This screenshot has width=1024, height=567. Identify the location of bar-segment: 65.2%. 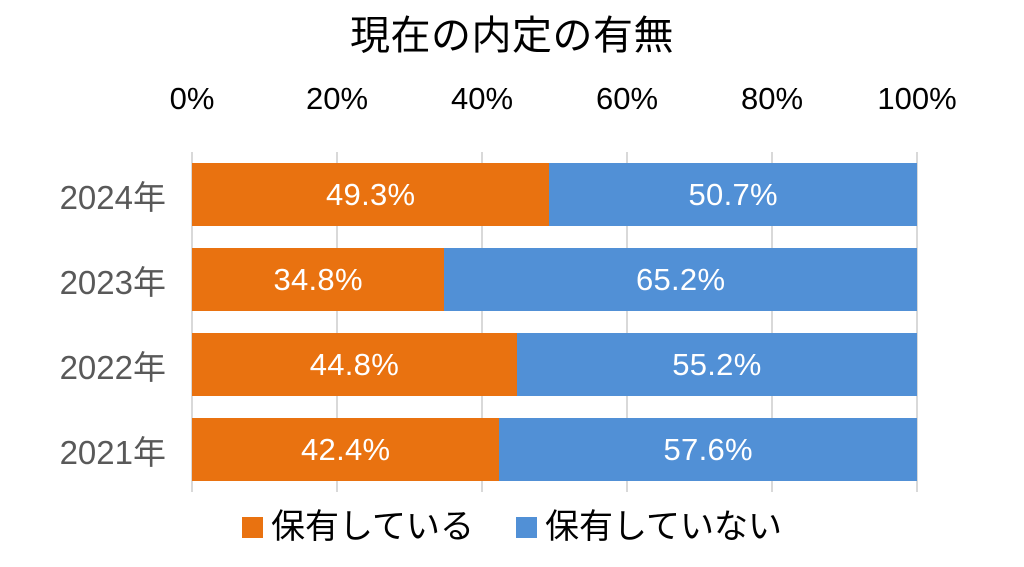
(680, 279).